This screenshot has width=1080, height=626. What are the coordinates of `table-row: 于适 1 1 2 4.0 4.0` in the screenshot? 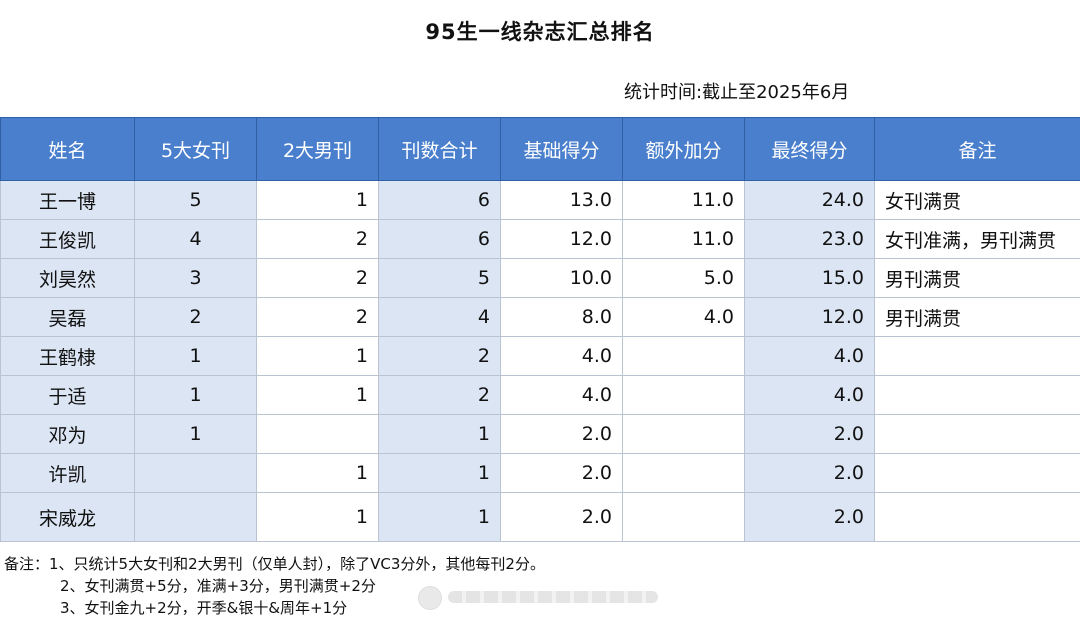 It's located at (540, 395).